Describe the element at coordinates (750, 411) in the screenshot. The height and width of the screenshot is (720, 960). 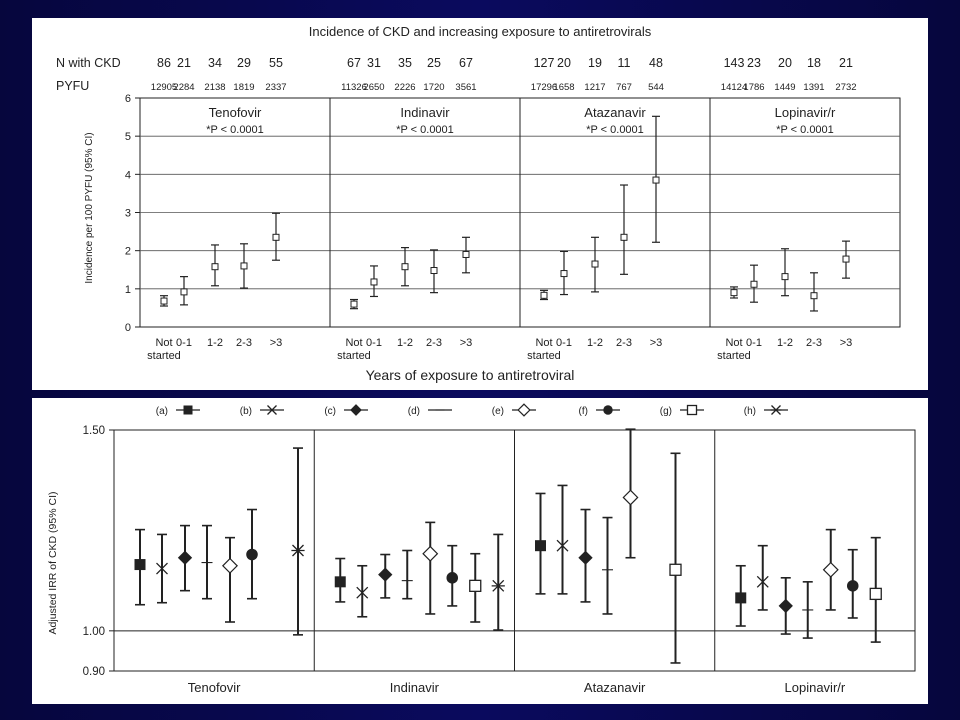
I see `legend-label: (h)` at that location.